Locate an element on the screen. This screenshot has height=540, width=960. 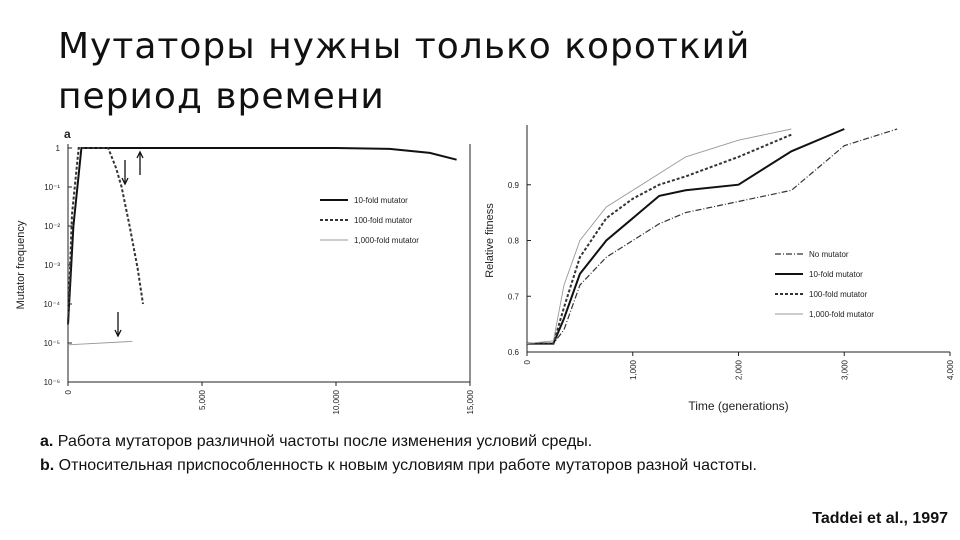
y-tick-label: 0.7 is located at coordinates (514, 296).